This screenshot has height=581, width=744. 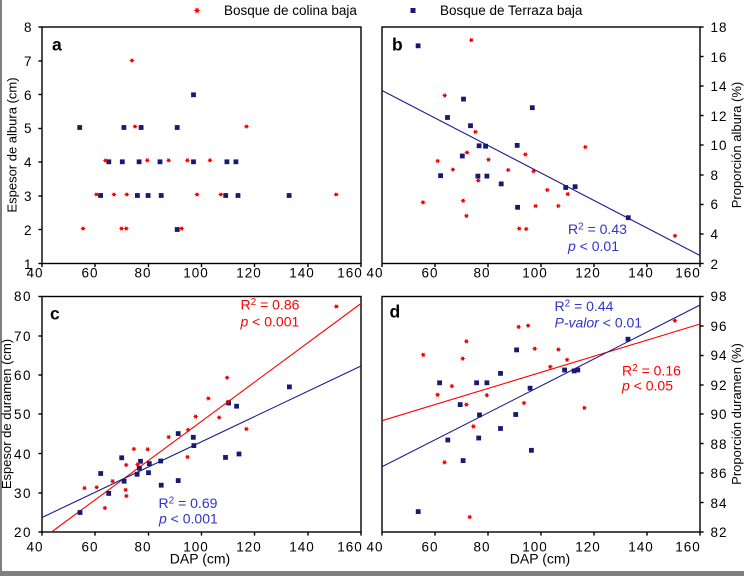 I want to click on svg-text: 88, so click(x=719, y=444).